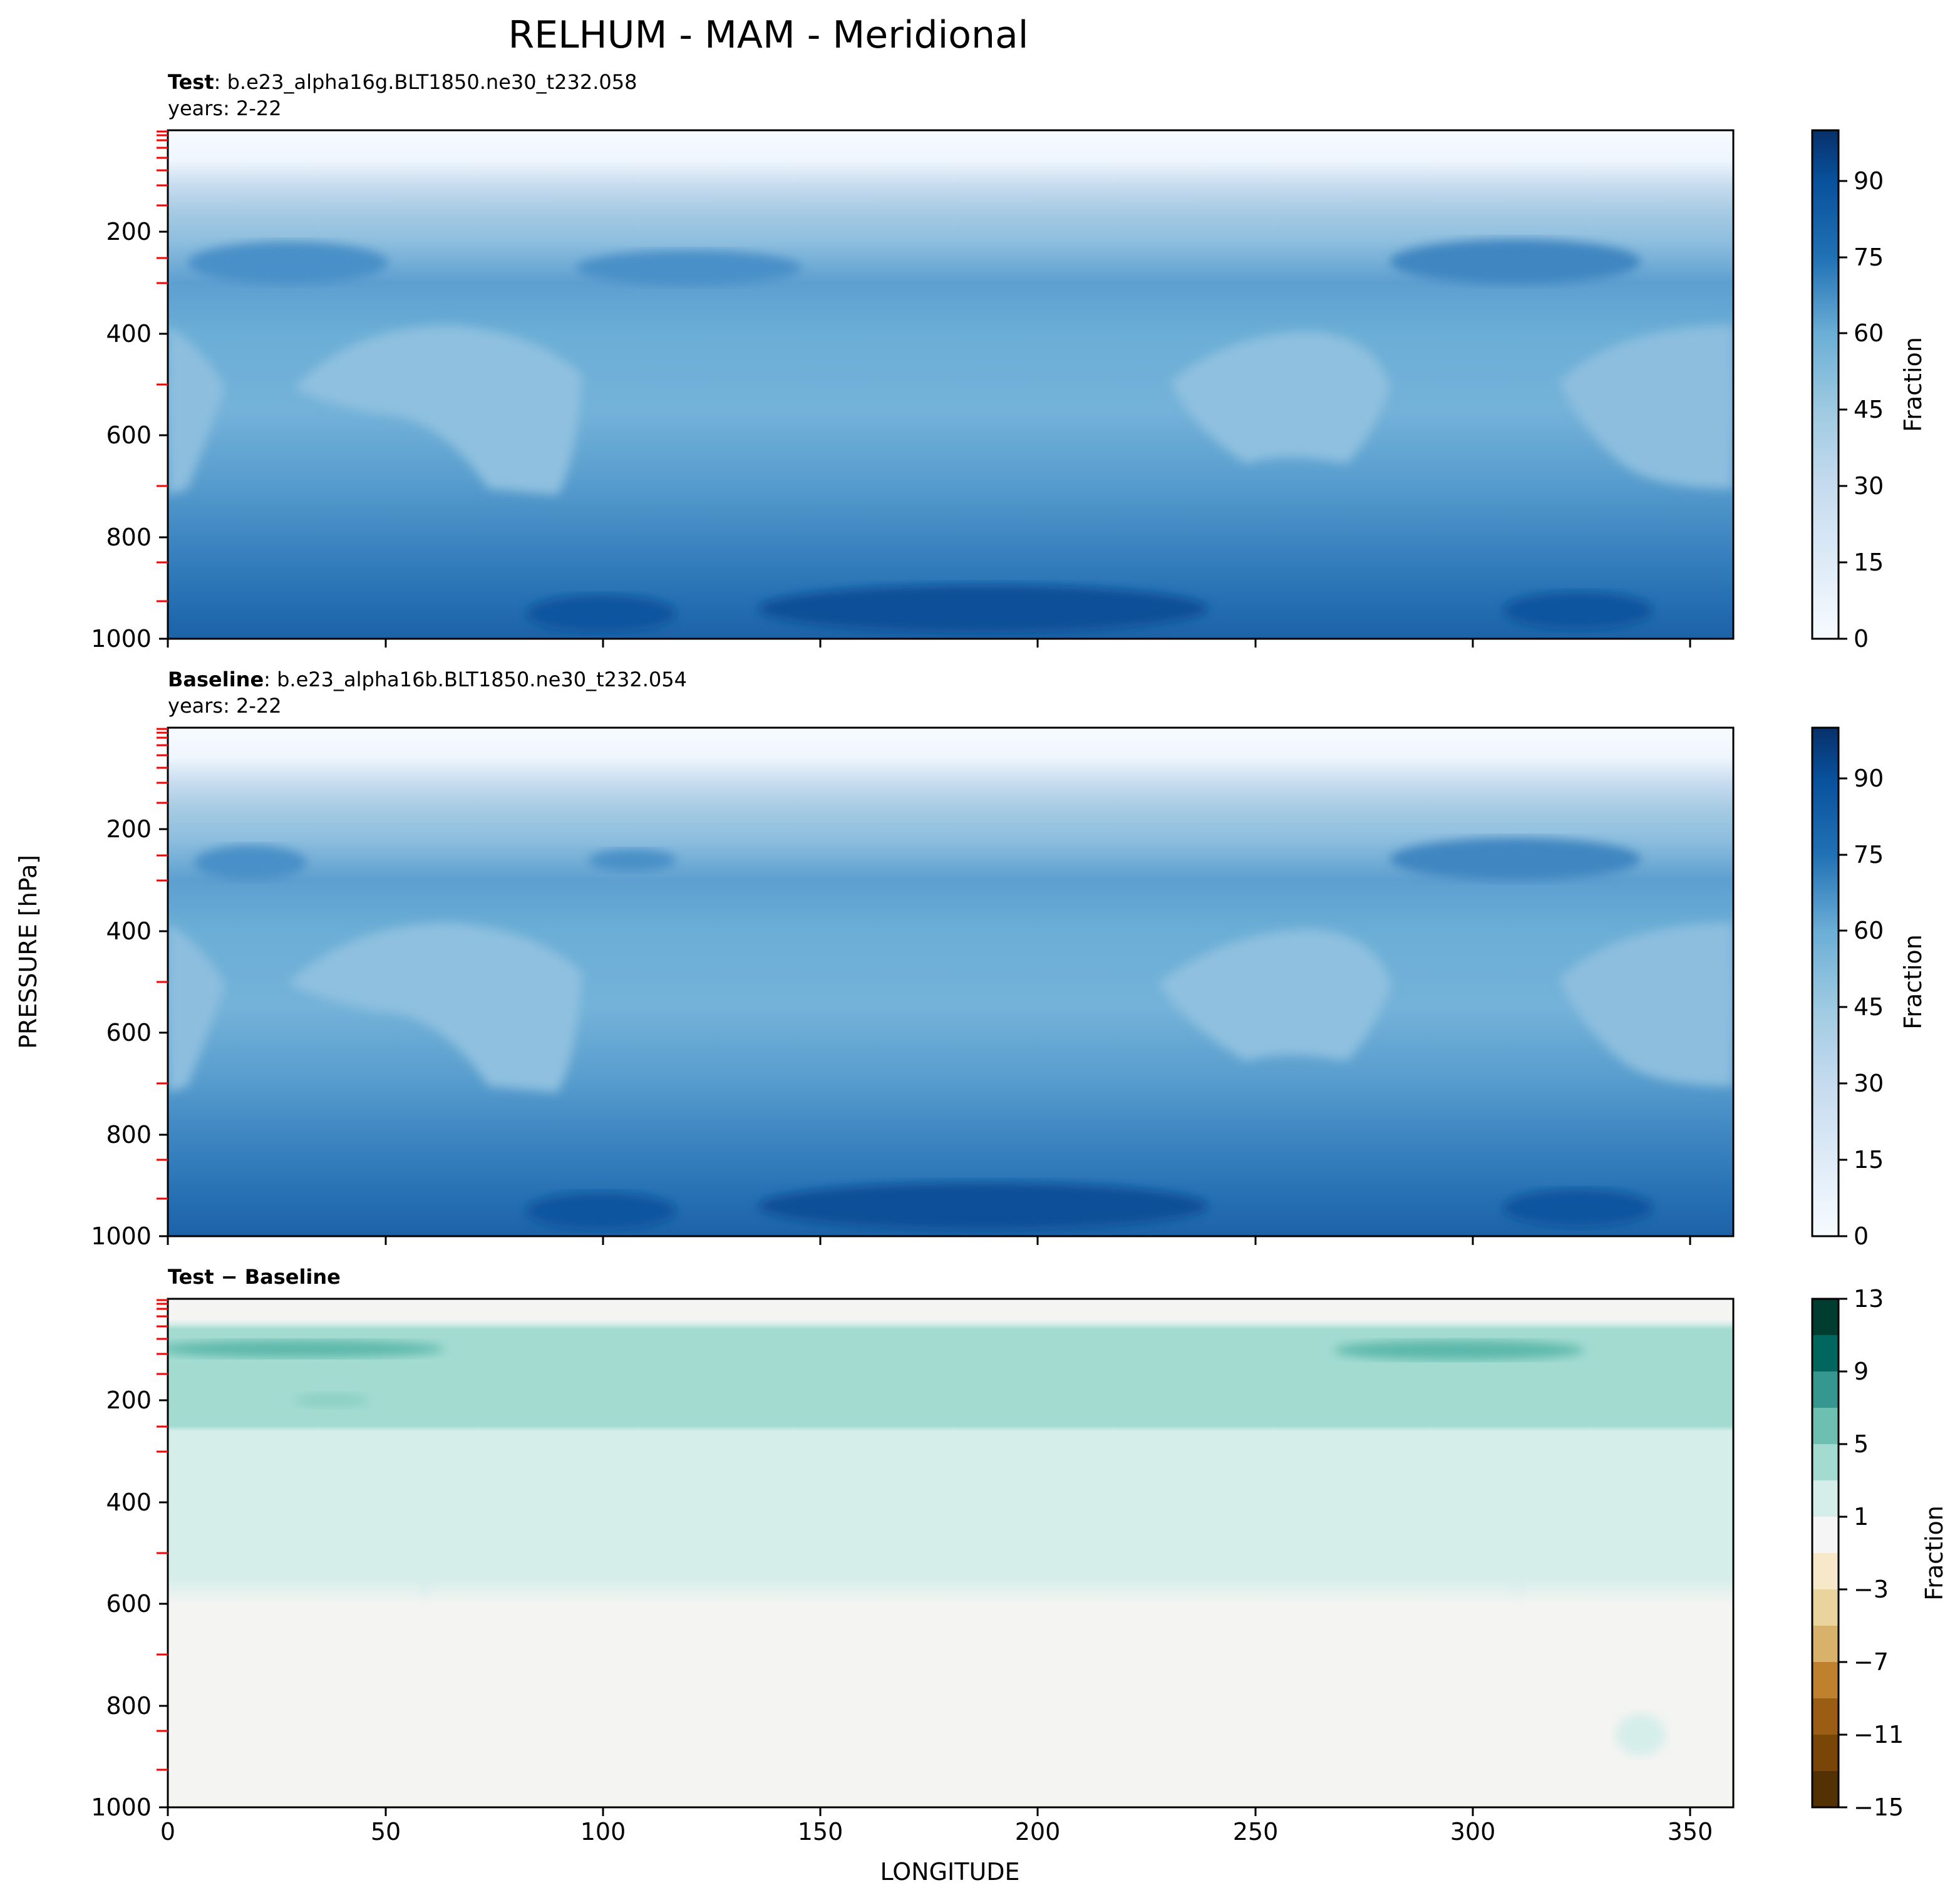 This screenshot has width=1960, height=1900. What do you see at coordinates (1879, 1734) in the screenshot?
I see `cbar-tick-label: −11` at bounding box center [1879, 1734].